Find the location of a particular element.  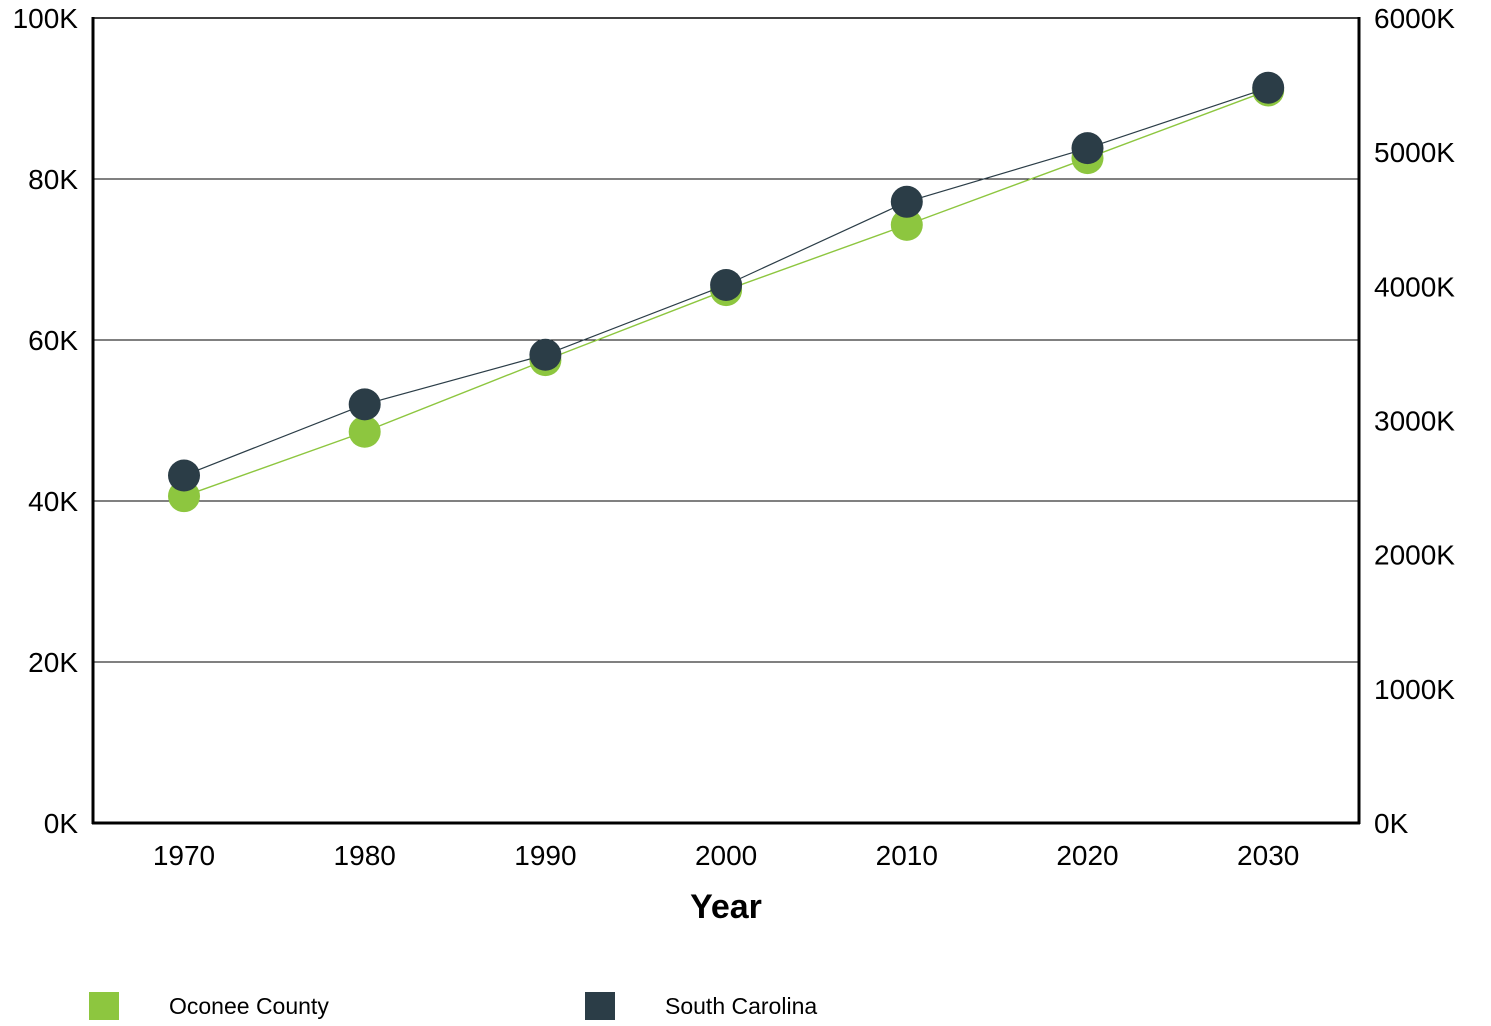

right-tick-label: 0K is located at coordinates (1391, 823).